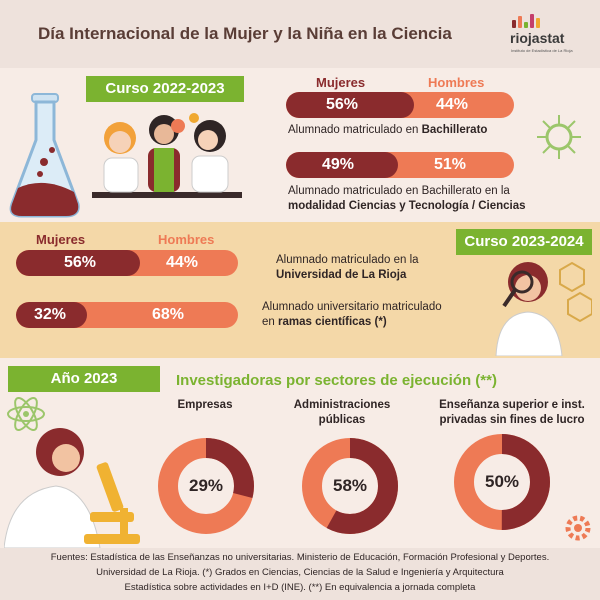 This screenshot has width=600, height=600. I want to click on donut-administraciones, so click(350, 486).